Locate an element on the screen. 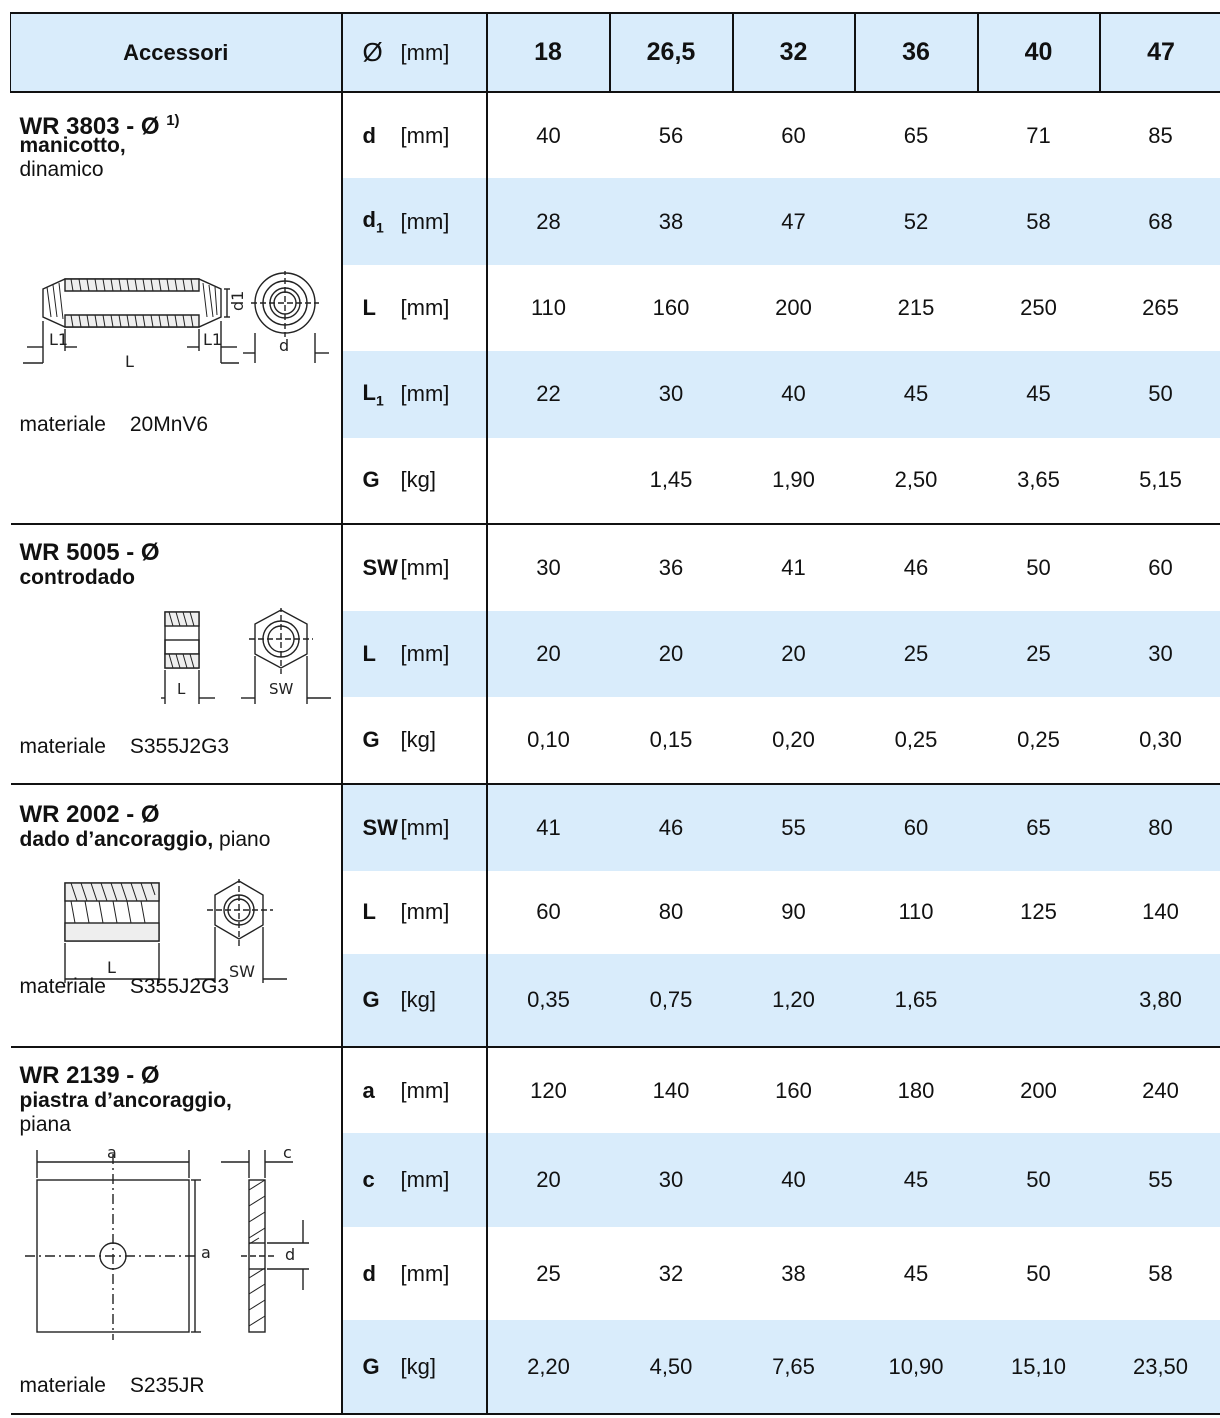 This screenshot has height=1418, width=1220. footnote-marker: 1) is located at coordinates (173, 120).